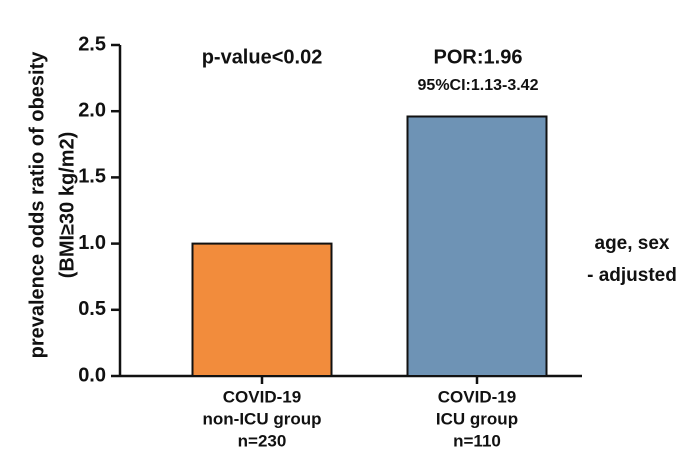 The height and width of the screenshot is (458, 696). I want to click on por: POR:1.96, so click(478, 57).